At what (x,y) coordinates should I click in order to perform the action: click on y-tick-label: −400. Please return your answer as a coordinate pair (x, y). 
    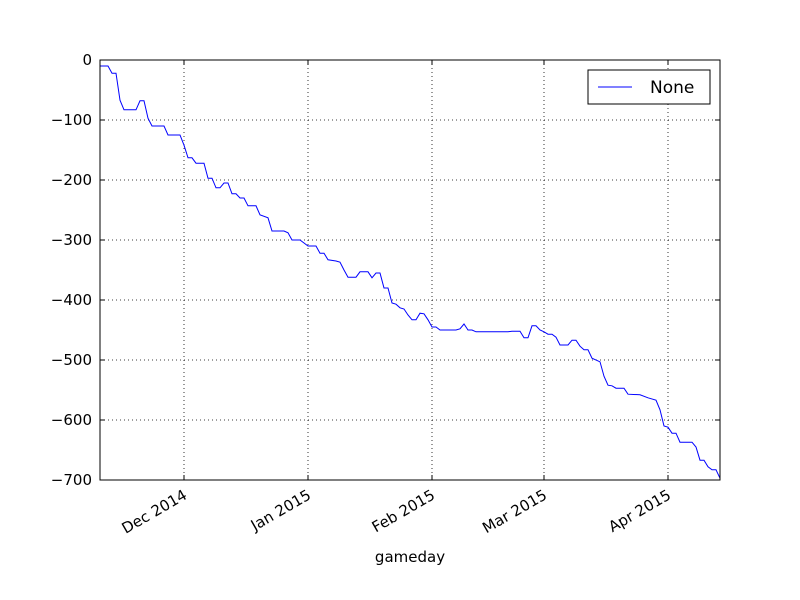
    Looking at the image, I should click on (71, 300).